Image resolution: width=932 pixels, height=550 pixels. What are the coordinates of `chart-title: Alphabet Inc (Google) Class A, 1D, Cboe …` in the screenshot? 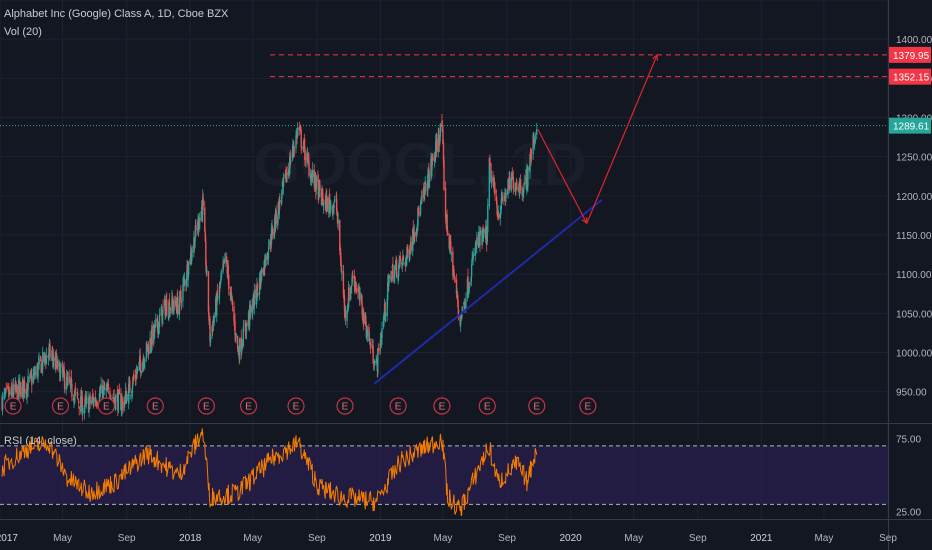 It's located at (116, 14).